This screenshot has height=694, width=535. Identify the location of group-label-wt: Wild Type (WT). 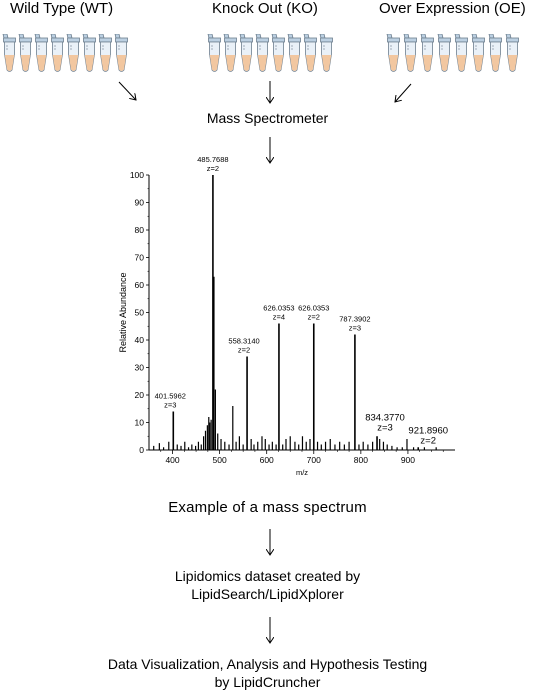
(62, 8).